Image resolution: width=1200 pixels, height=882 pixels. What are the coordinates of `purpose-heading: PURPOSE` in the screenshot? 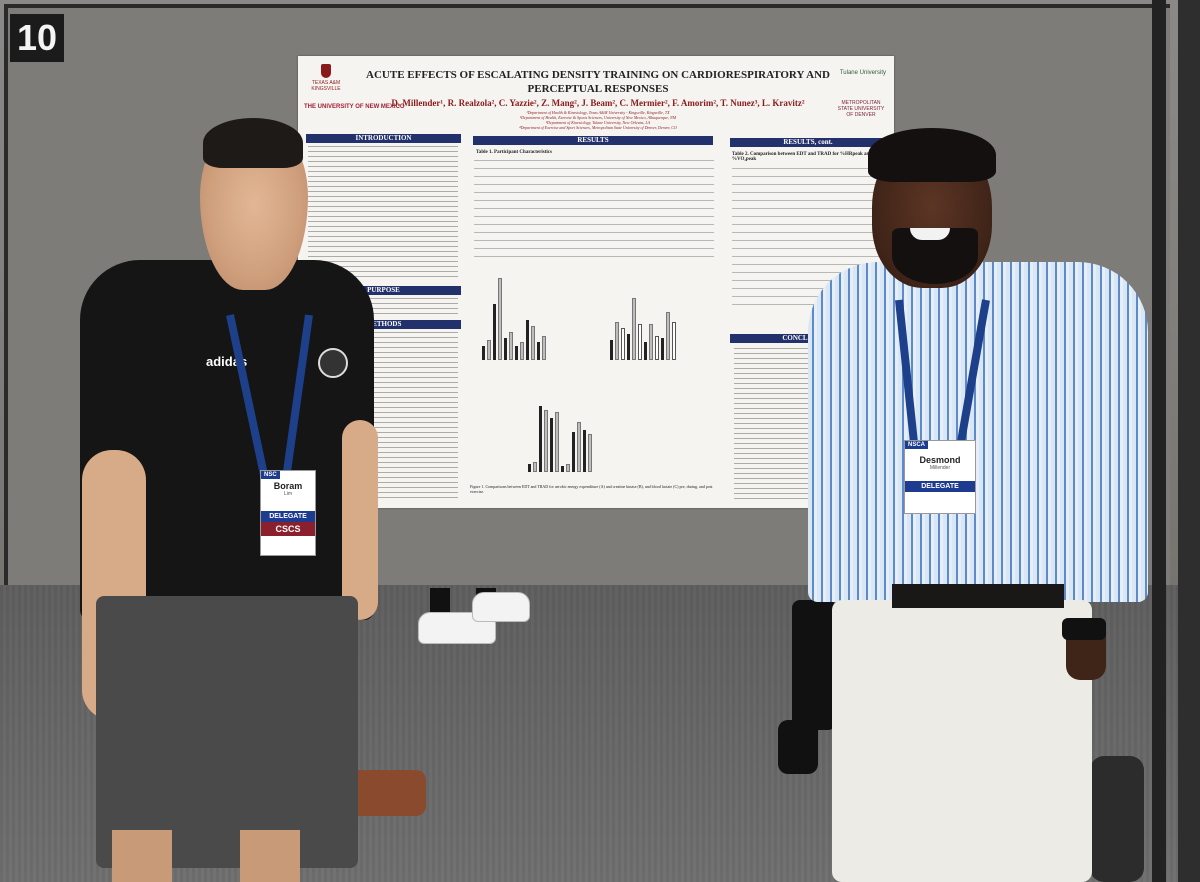 It's located at (383, 290).